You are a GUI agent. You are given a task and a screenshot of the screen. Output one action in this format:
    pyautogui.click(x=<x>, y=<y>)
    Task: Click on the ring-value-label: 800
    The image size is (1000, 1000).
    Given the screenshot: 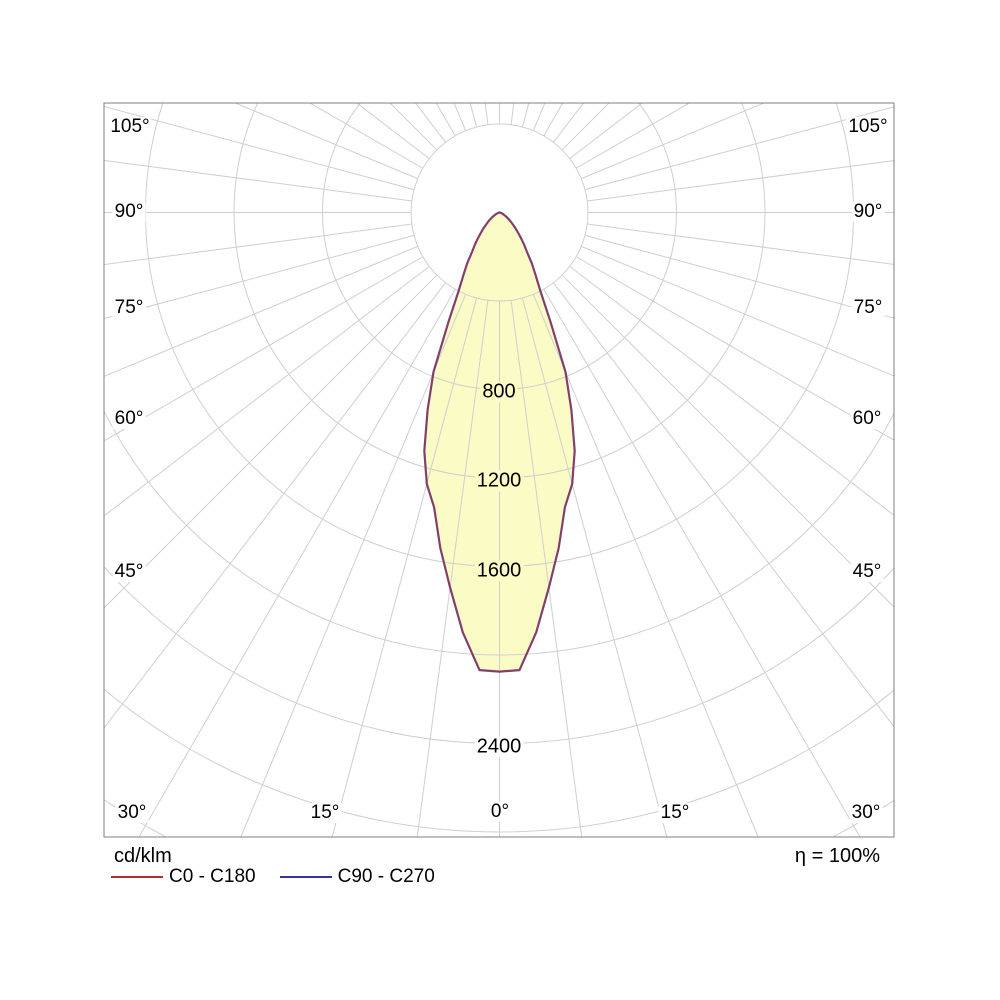 What is the action you would take?
    pyautogui.click(x=499, y=391)
    